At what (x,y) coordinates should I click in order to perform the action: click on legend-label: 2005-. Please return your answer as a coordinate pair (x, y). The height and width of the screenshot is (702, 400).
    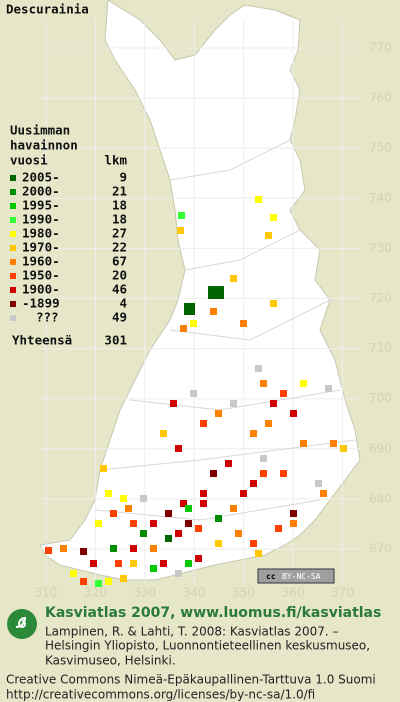
    Looking at the image, I should click on (41, 177).